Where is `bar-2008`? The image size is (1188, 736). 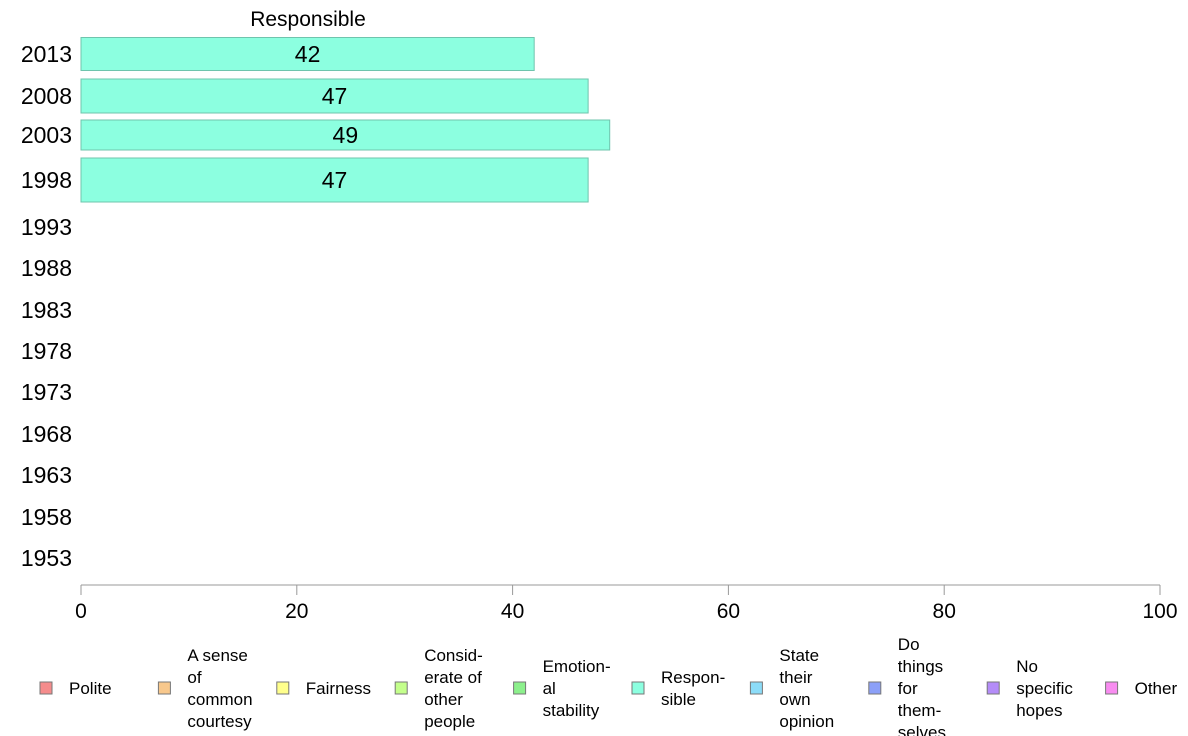 bar-2008 is located at coordinates (334, 96).